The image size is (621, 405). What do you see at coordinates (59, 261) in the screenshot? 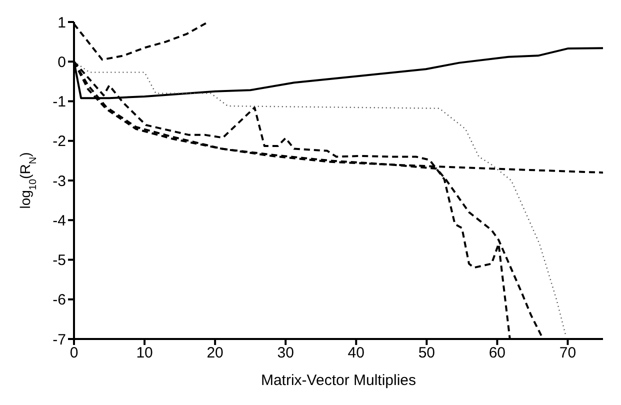
I see `y-tick-label: -5` at bounding box center [59, 261].